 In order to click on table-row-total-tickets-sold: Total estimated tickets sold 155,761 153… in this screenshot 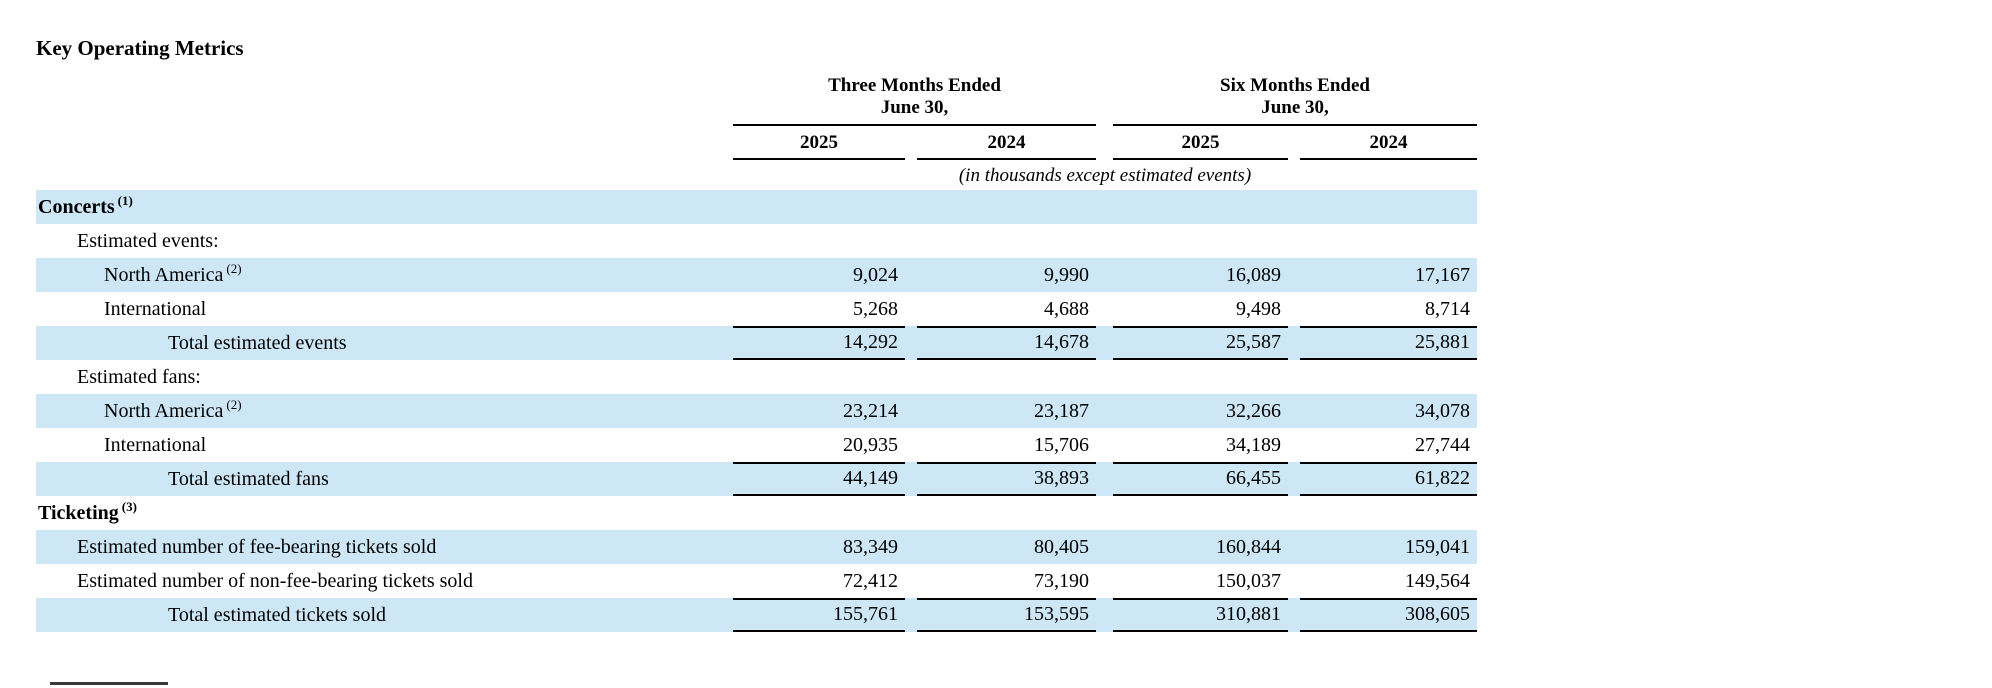, I will do `click(756, 615)`.